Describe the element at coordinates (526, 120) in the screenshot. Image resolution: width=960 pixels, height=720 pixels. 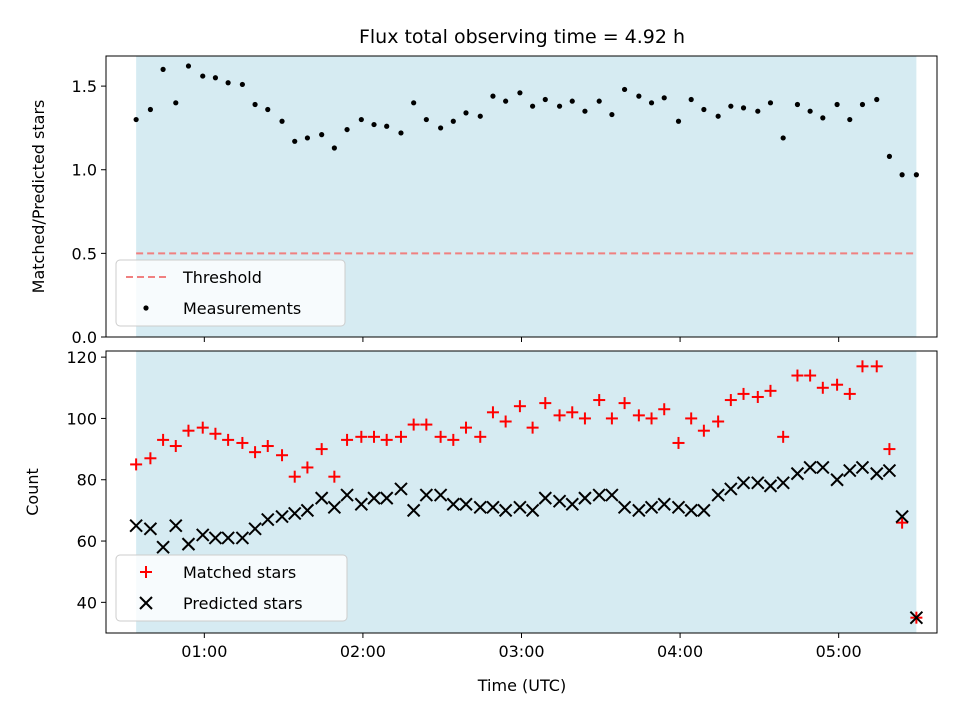
I see `measurement-points` at that location.